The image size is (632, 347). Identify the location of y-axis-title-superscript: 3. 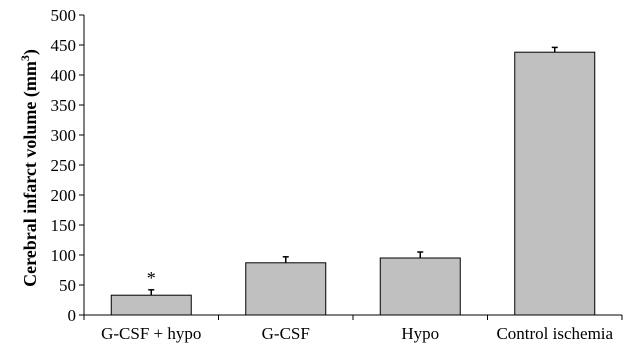
(25, 58).